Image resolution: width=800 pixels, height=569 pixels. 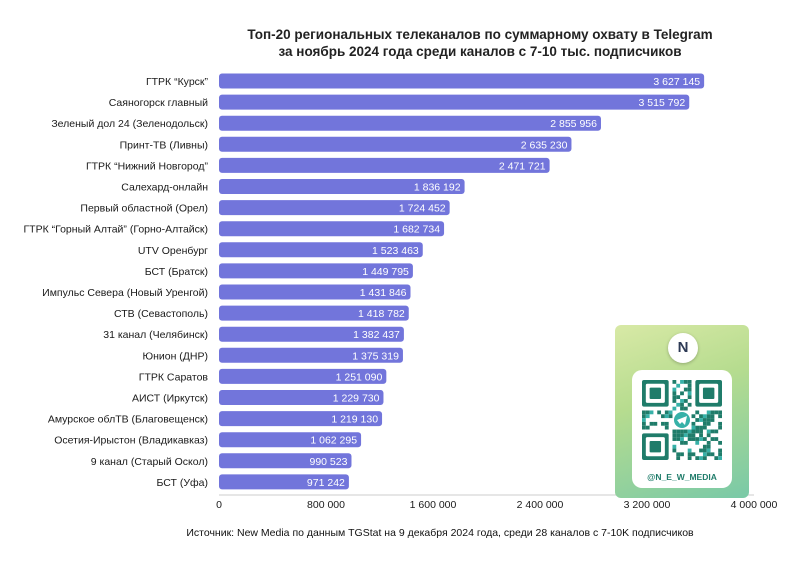 I want to click on bar-value-label: 1 375 319, so click(x=375, y=356).